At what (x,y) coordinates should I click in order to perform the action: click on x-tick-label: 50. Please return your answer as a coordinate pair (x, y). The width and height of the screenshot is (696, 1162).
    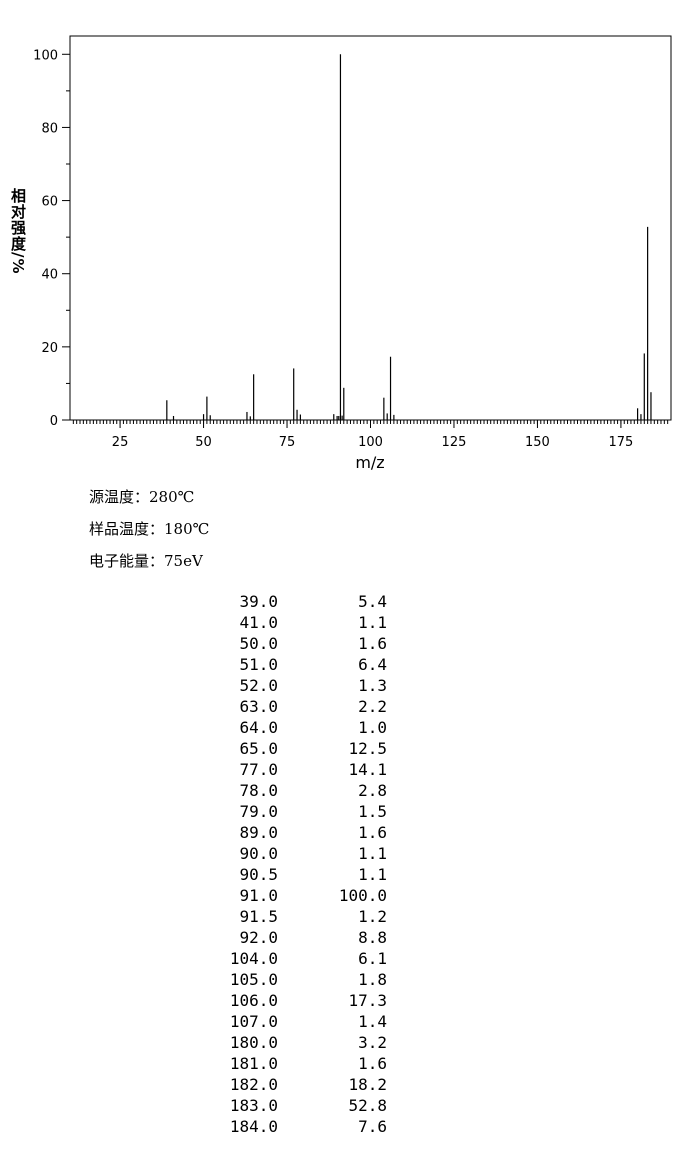
    Looking at the image, I should click on (203, 442).